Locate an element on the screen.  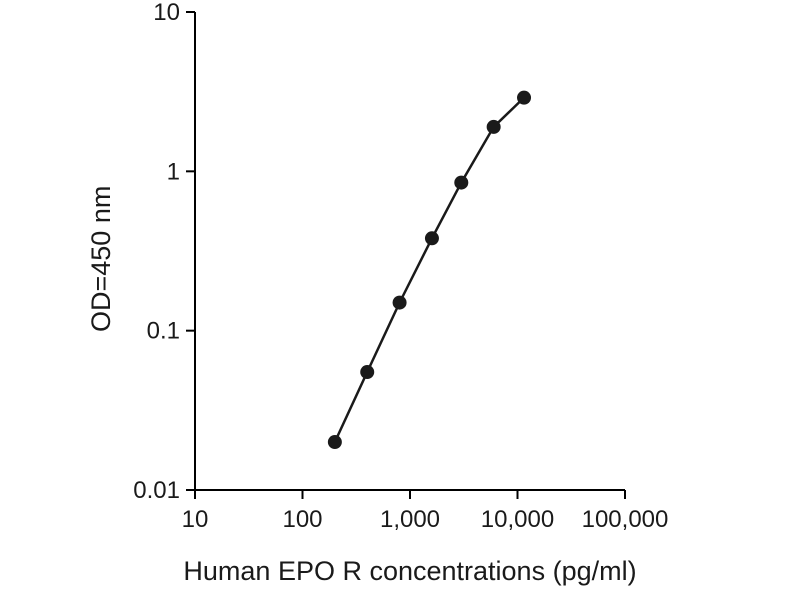
y-axis-title: OD=450 nm is located at coordinates (101, 258).